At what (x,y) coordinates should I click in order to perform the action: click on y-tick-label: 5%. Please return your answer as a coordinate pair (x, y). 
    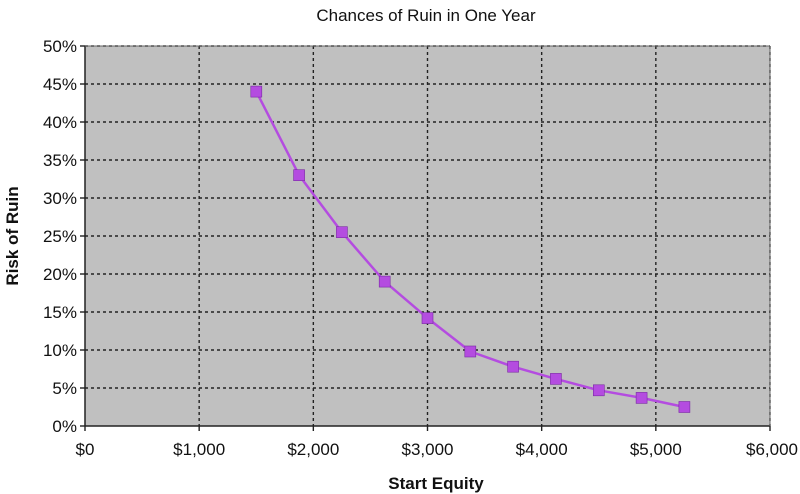
    Looking at the image, I should click on (64, 388).